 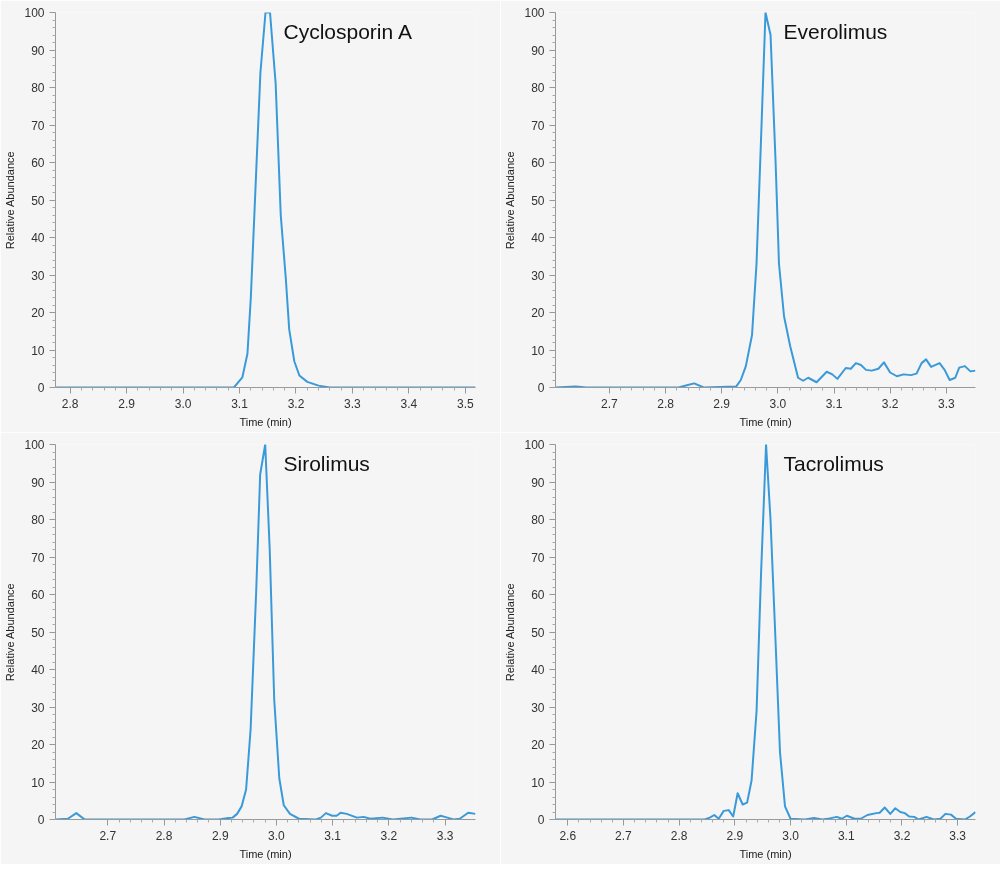 I want to click on x-tick-label: 2.6, so click(x=568, y=835).